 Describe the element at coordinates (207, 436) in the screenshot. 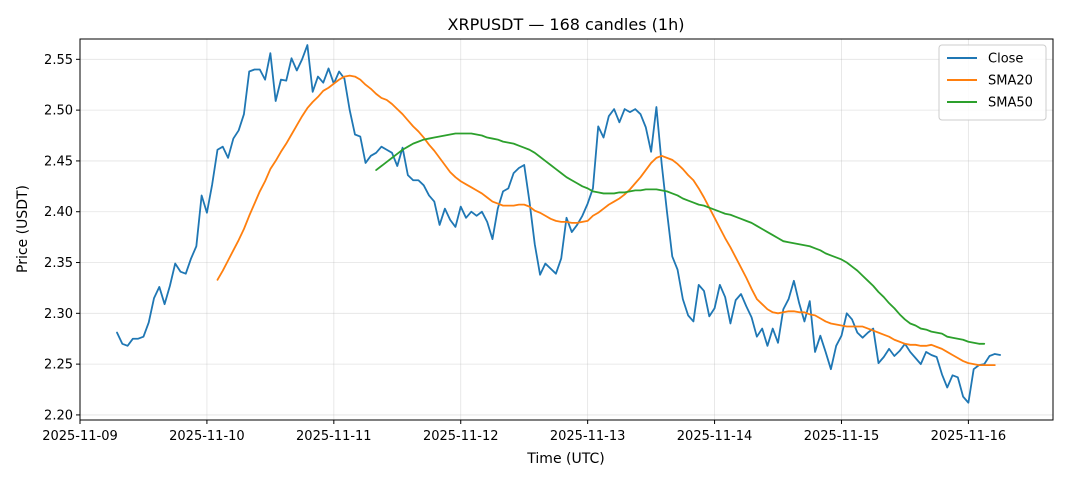

I see `x-tick-label: 2025-11-10` at that location.